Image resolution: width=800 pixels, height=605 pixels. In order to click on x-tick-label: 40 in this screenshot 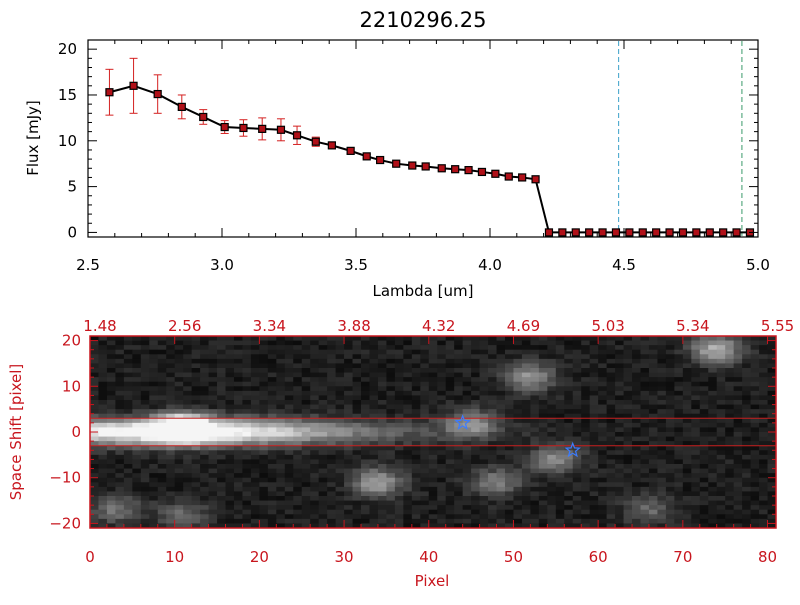, I will do `click(428, 557)`.